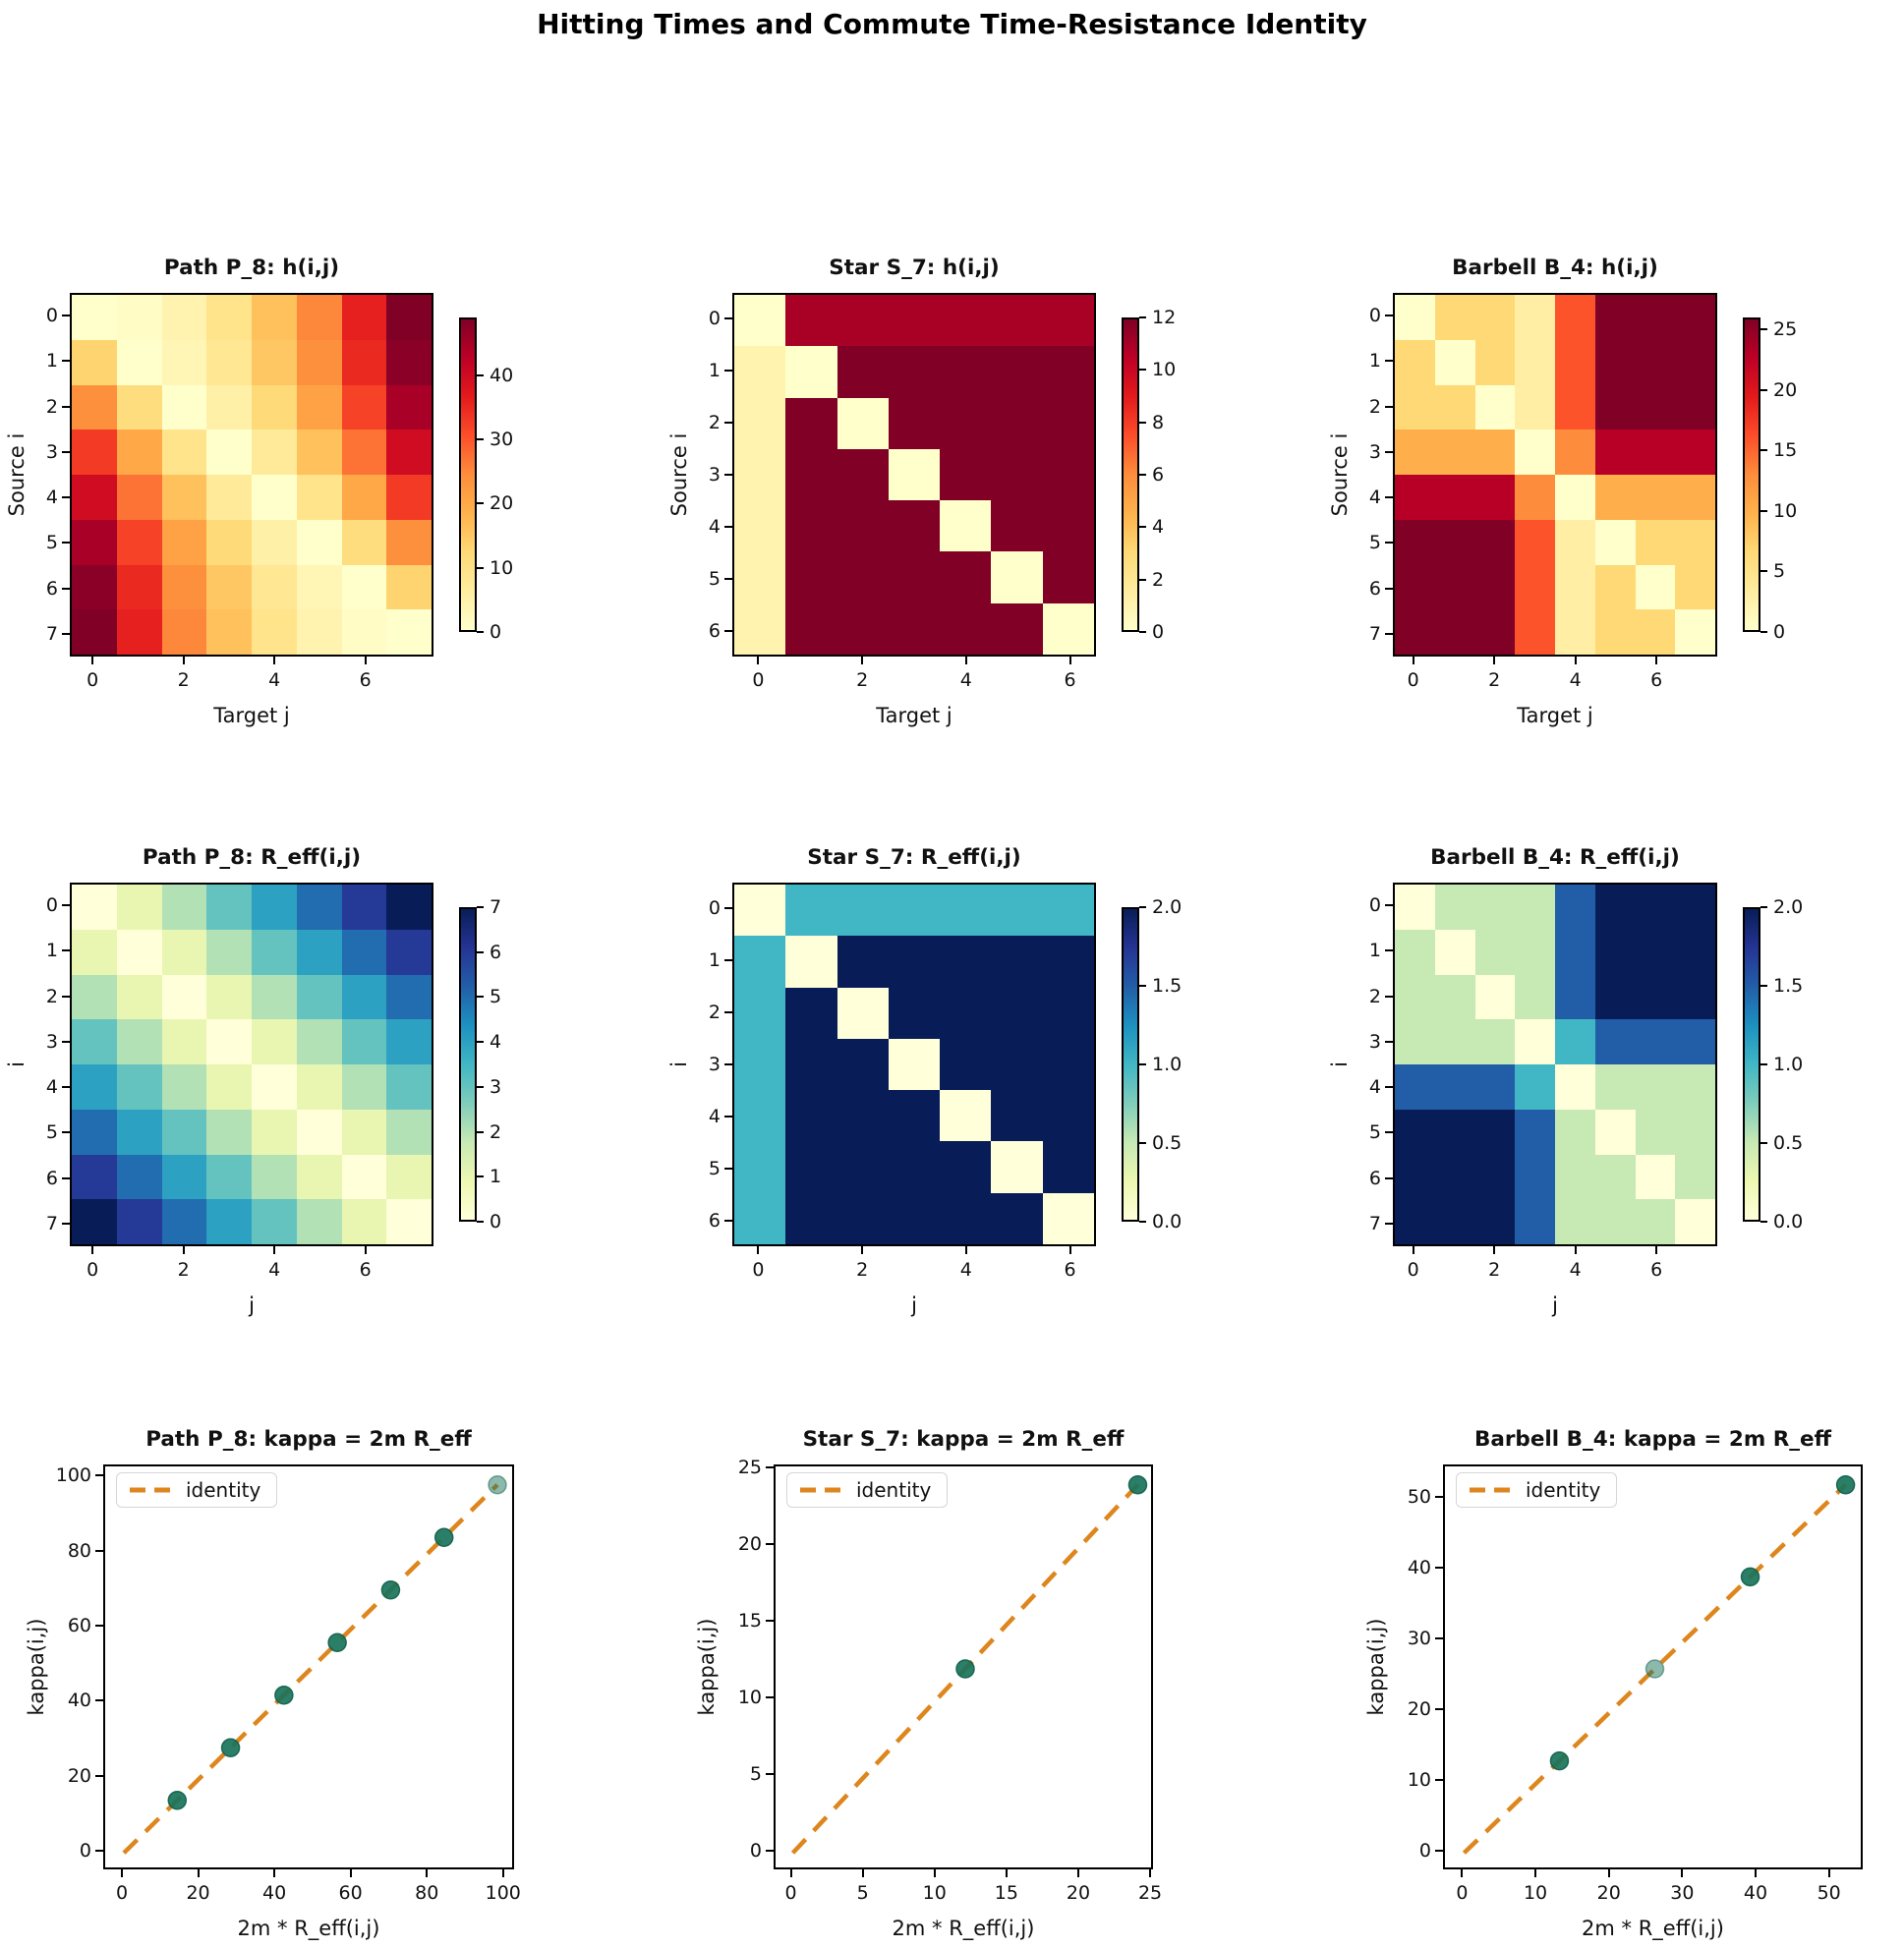 The width and height of the screenshot is (1904, 1949). Describe the element at coordinates (51, 996) in the screenshot. I see `y-tick-label: 2` at that location.